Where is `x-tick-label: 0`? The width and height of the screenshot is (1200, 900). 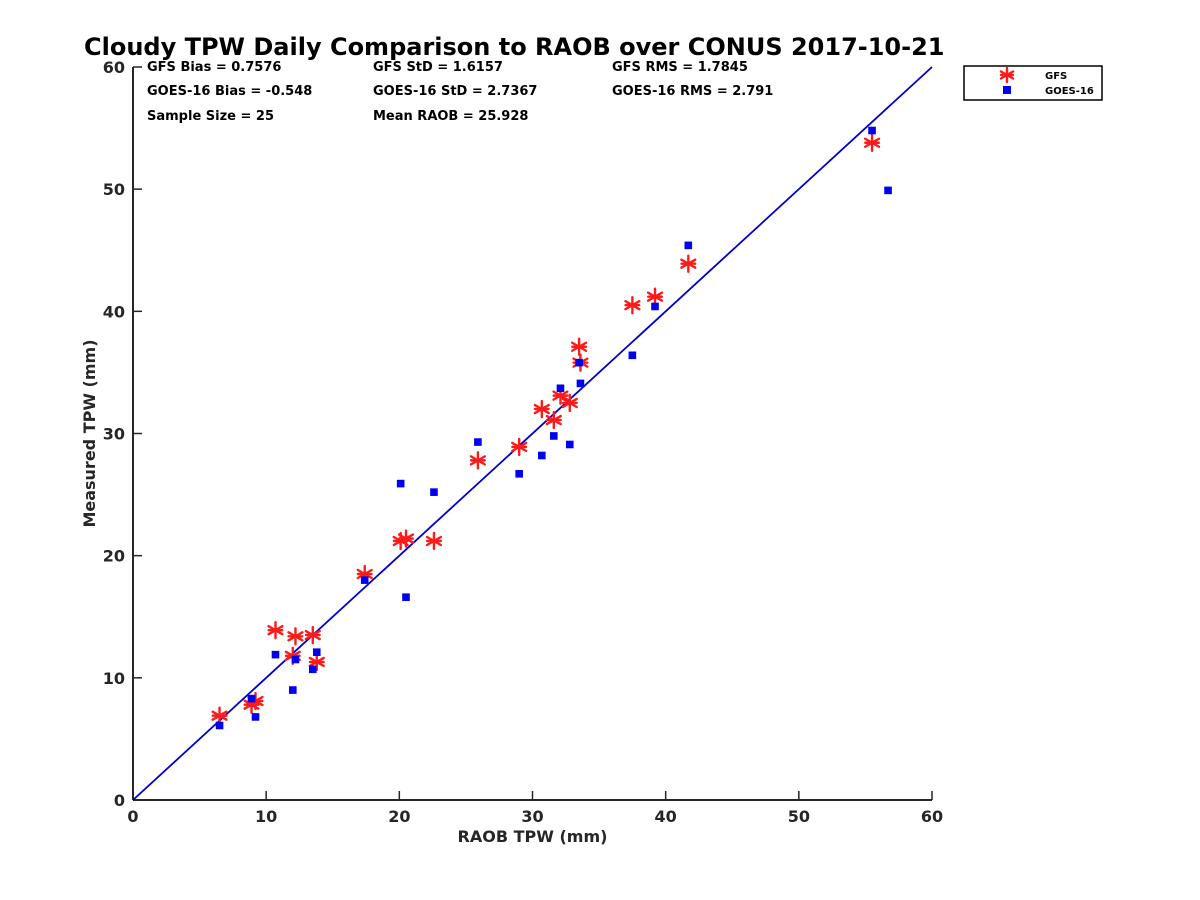
x-tick-label: 0 is located at coordinates (132, 816).